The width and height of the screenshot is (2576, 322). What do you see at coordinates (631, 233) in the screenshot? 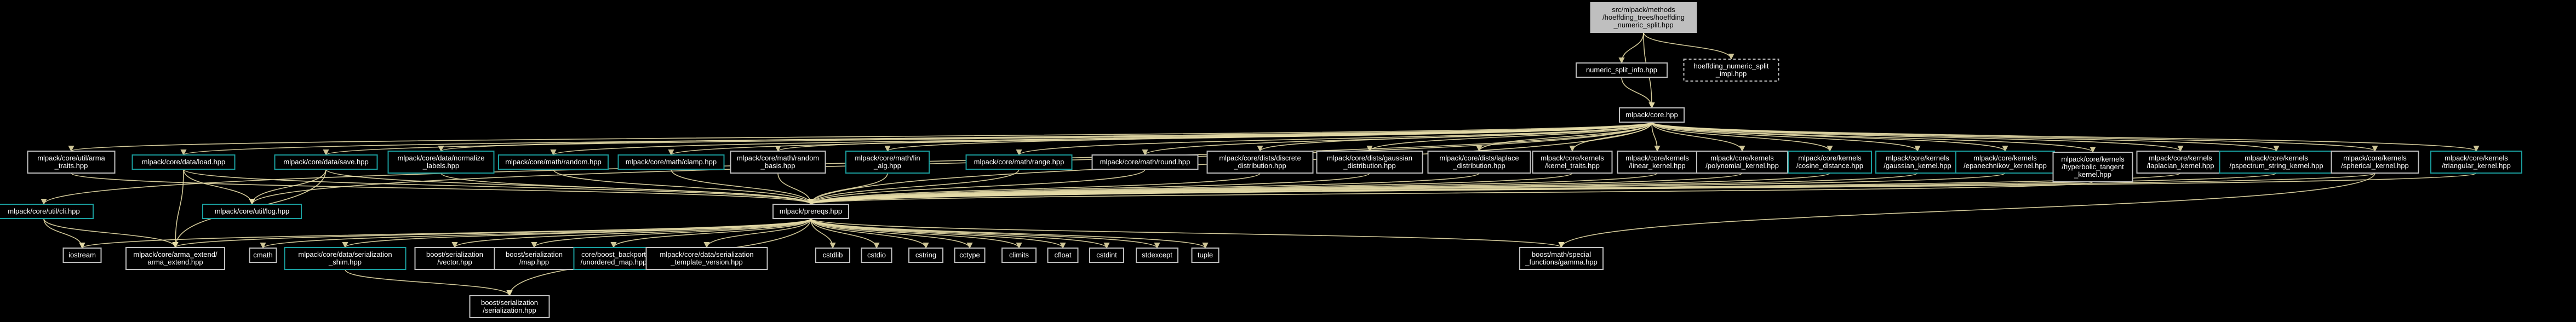
I see `edge-prereqs-to-ser_vector` at bounding box center [631, 233].